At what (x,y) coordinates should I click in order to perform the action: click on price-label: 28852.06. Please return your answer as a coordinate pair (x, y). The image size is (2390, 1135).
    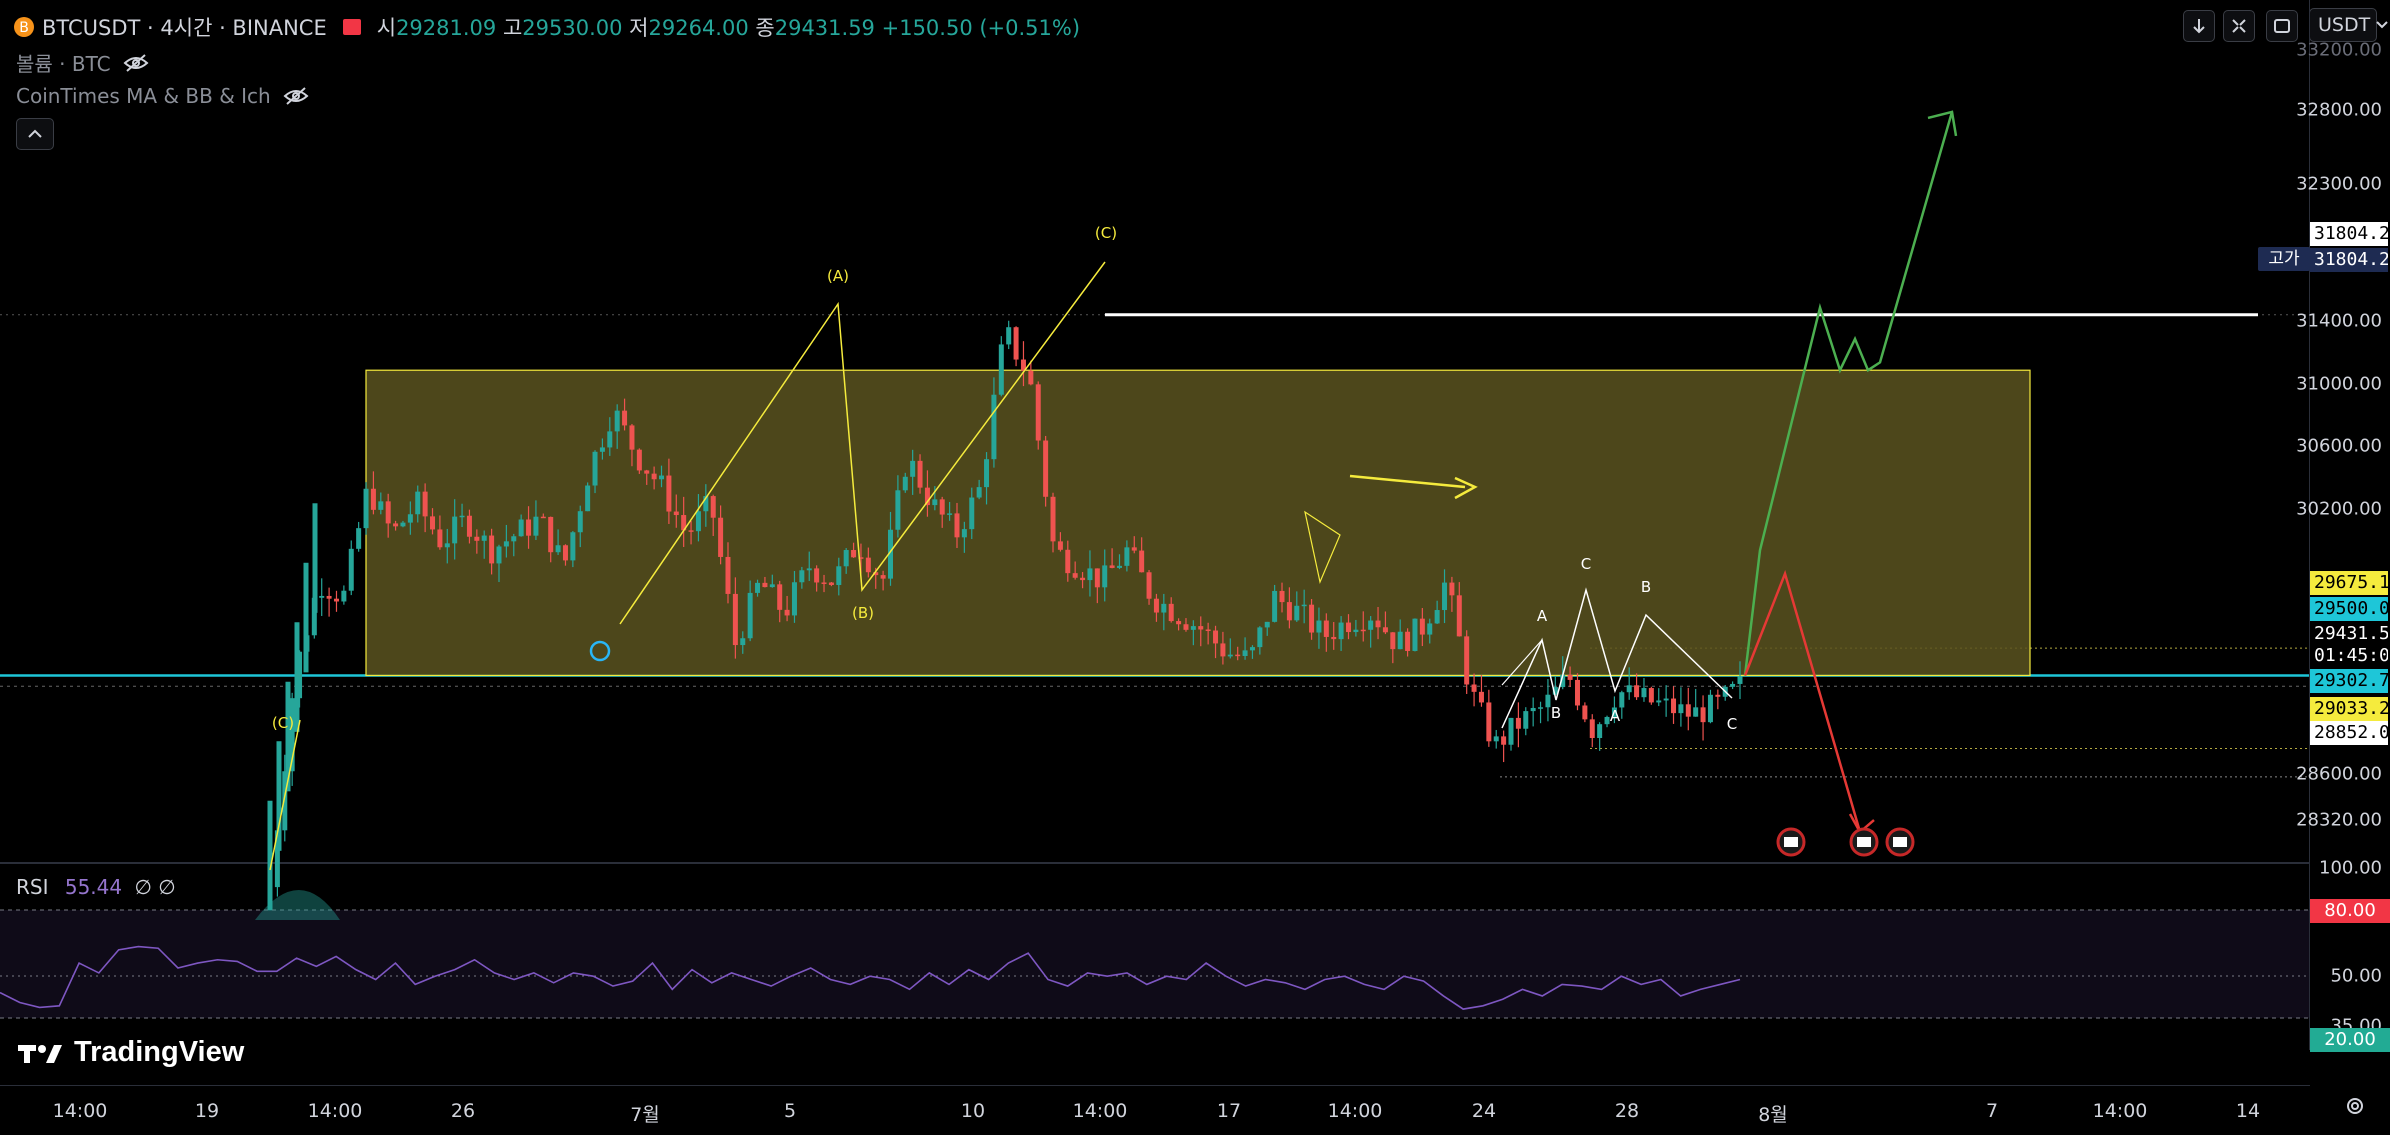
    Looking at the image, I should click on (2349, 733).